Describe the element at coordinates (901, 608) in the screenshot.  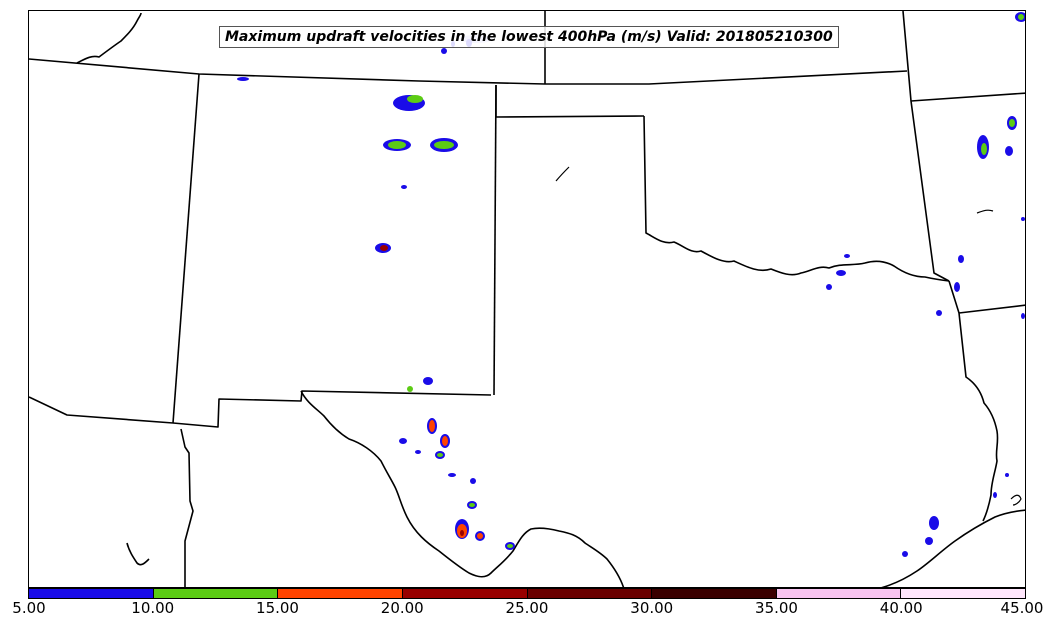
I see `colorbar-tick-label: 40.00` at that location.